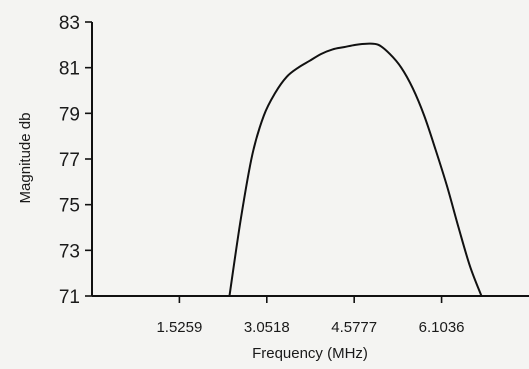 Image resolution: width=529 pixels, height=369 pixels. Describe the element at coordinates (354, 327) in the screenshot. I see `x-tick-label: 4.5777` at that location.